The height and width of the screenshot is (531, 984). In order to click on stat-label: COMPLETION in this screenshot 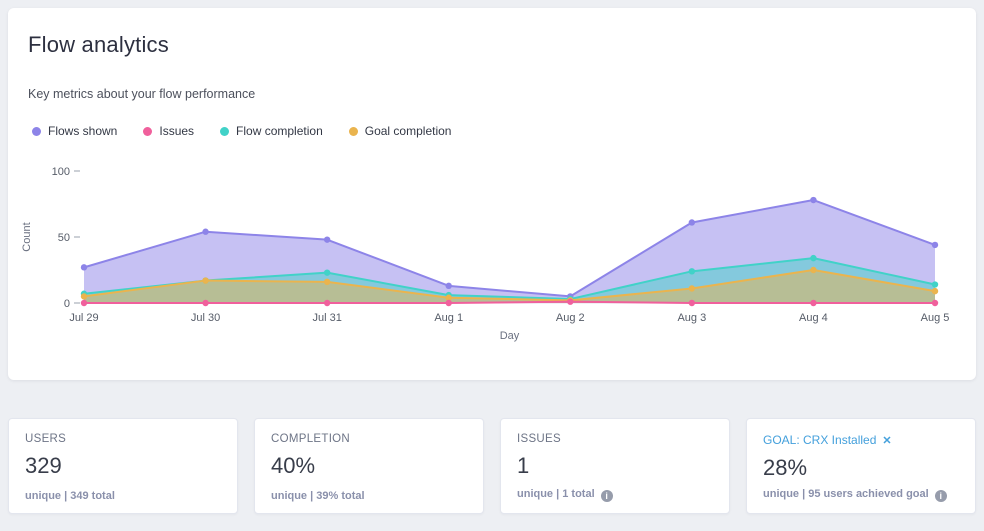, I will do `click(311, 439)`.